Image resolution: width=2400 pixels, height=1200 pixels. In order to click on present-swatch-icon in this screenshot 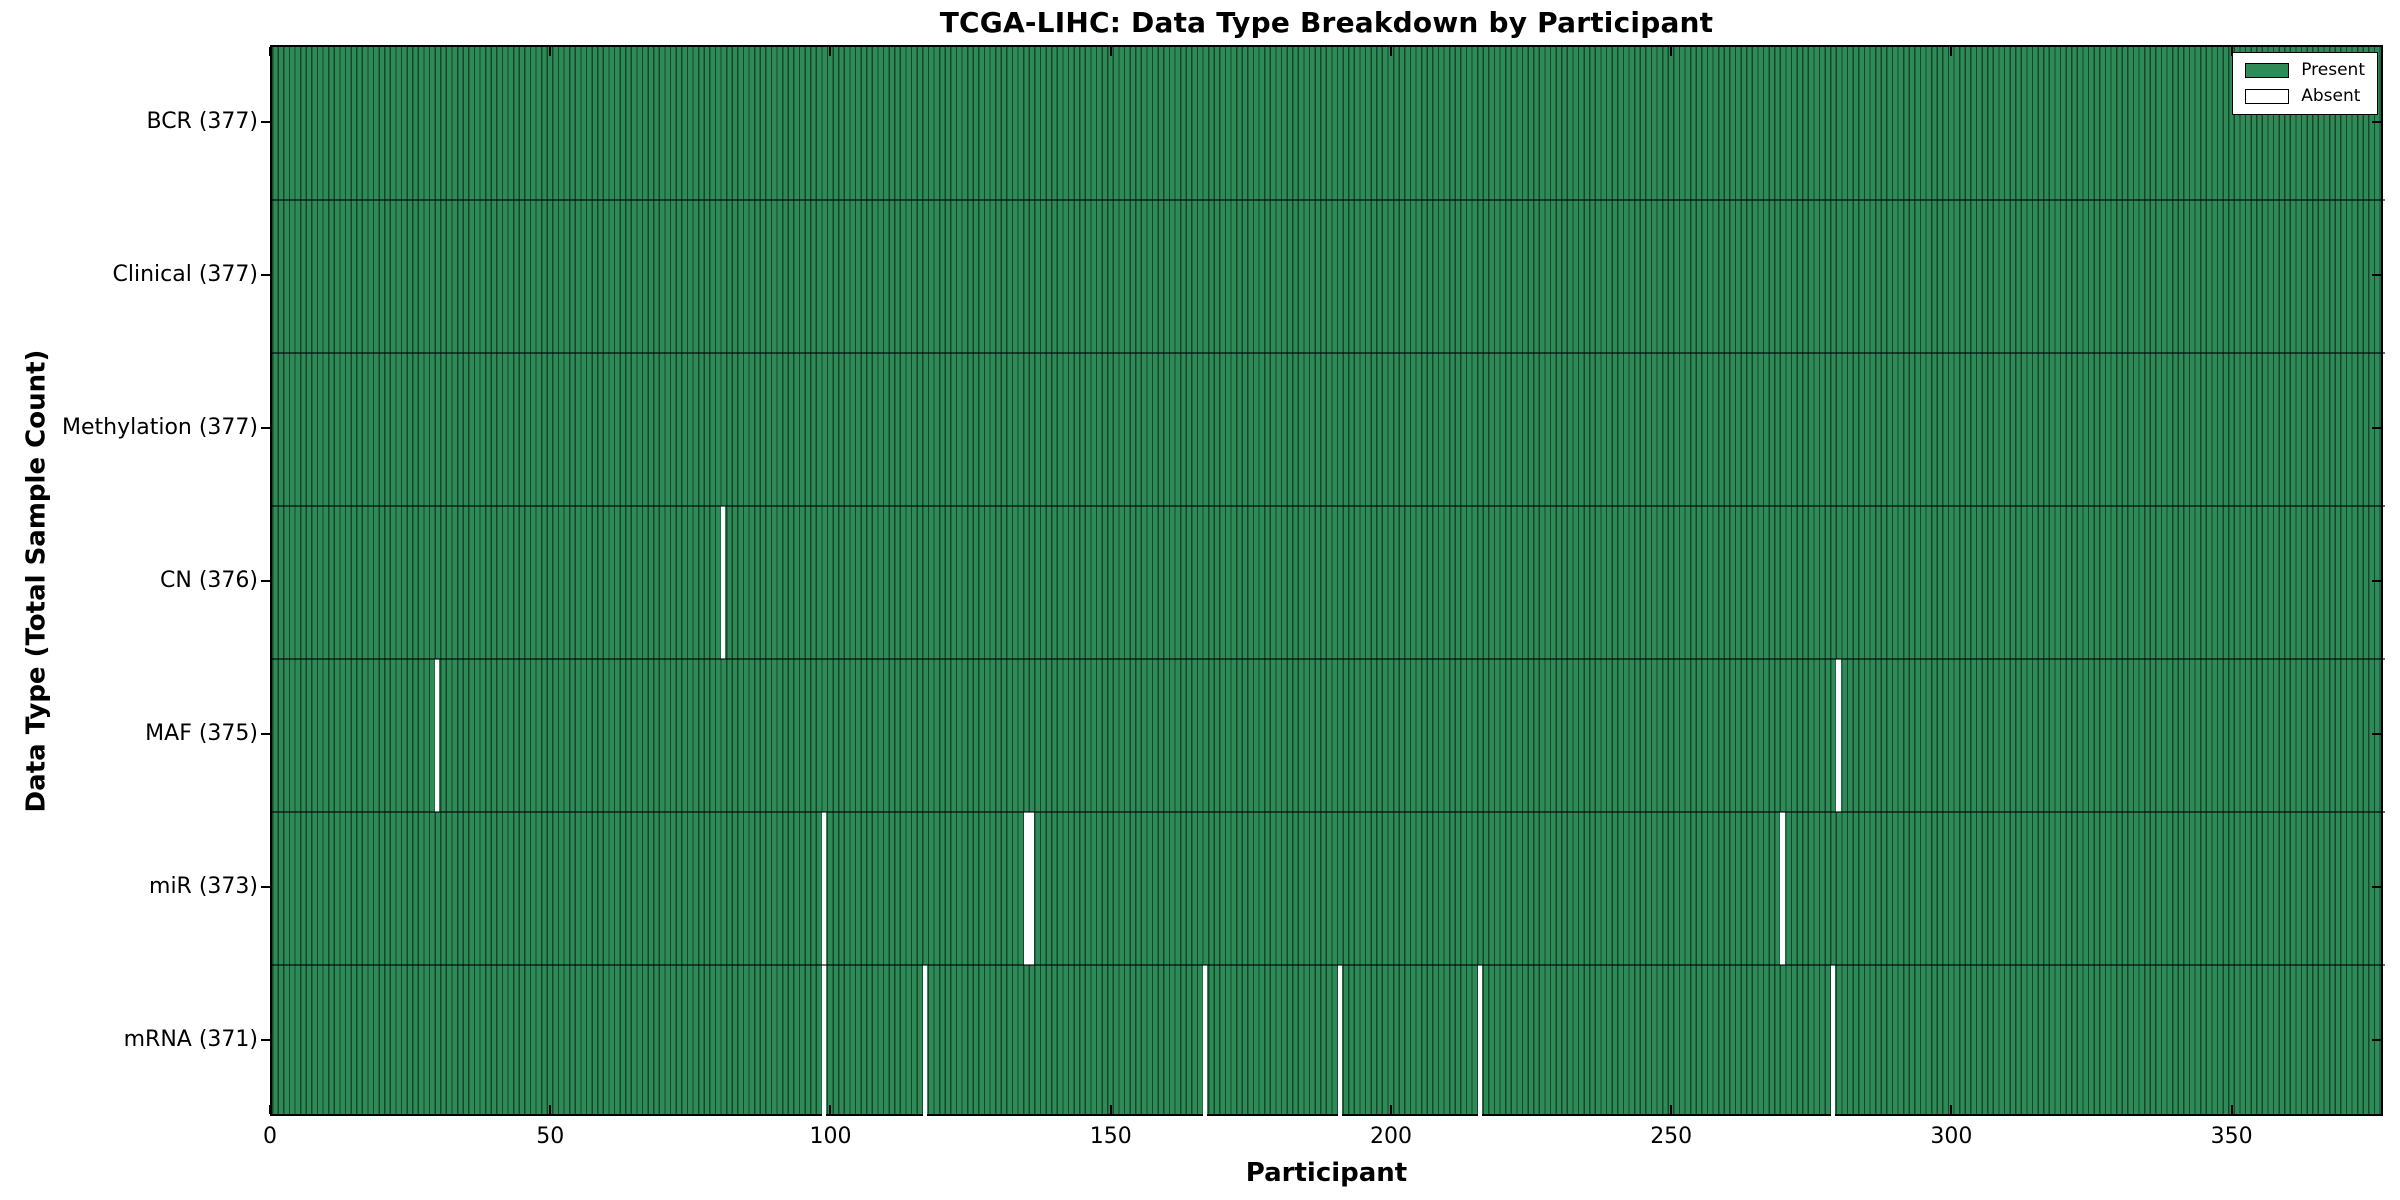, I will do `click(2267, 70)`.